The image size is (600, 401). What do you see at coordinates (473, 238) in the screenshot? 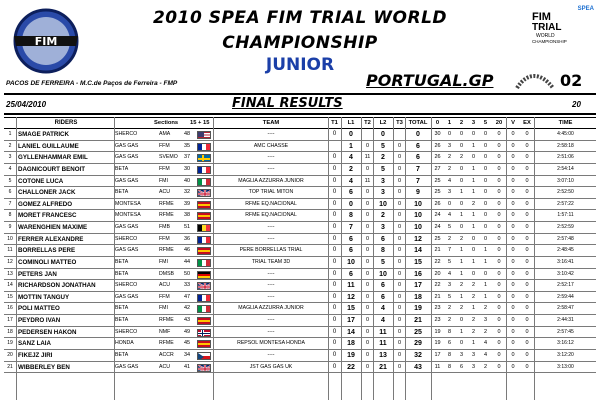
I see `cell-s3: 0` at bounding box center [473, 238].